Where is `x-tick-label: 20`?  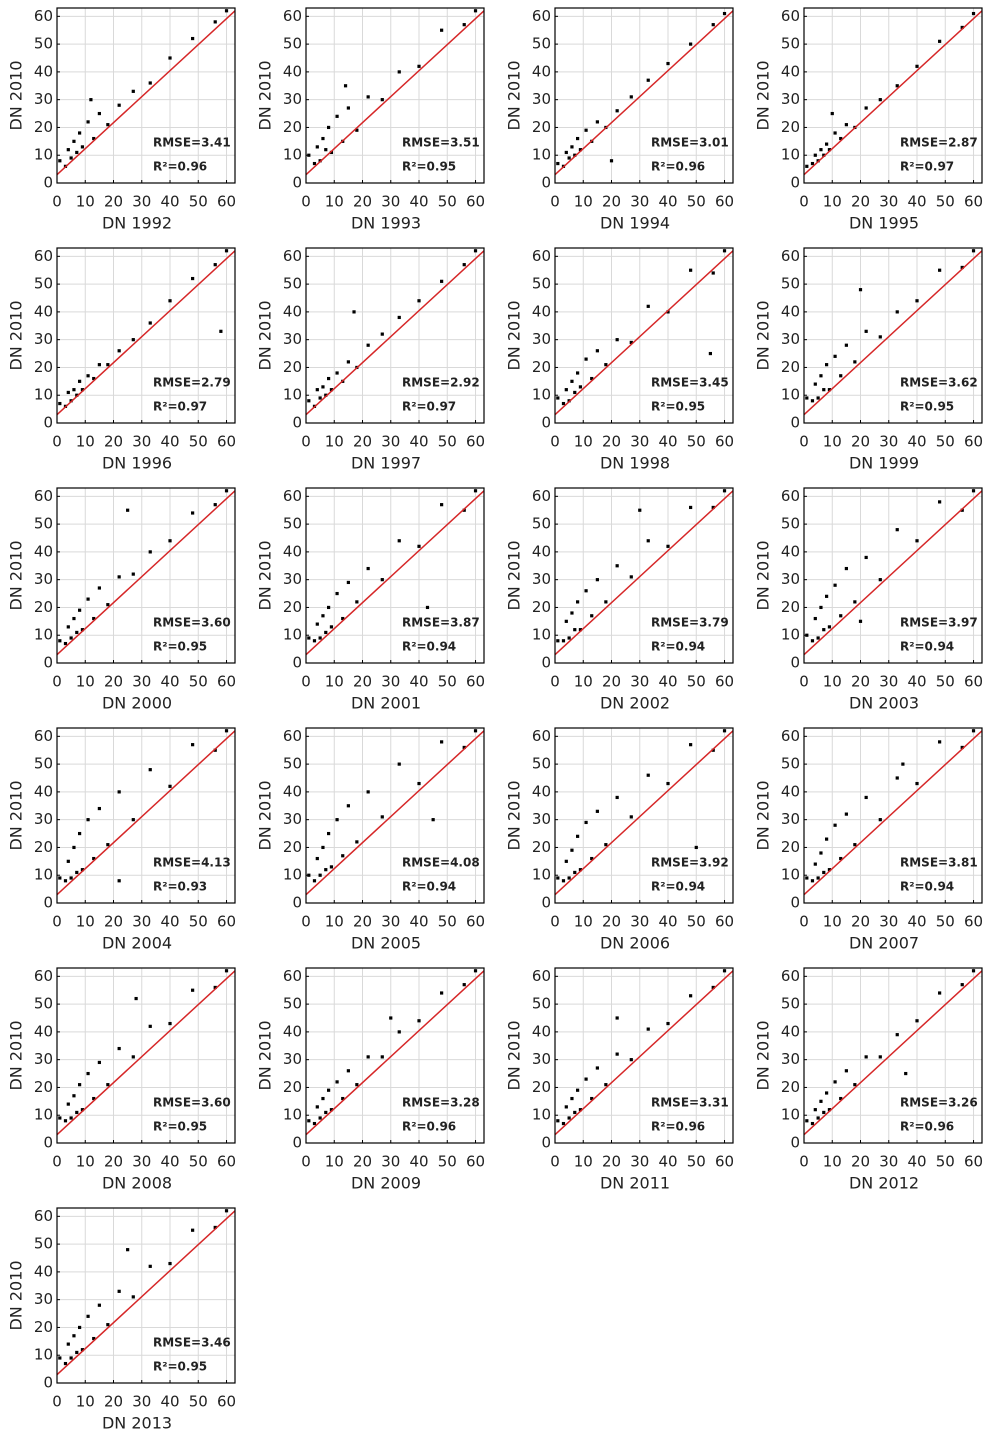
x-tick-label: 20 is located at coordinates (860, 682).